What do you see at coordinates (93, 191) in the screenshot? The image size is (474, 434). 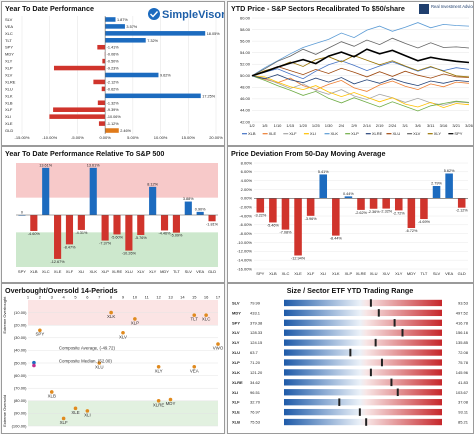 I see `bar-xlk` at bounding box center [93, 191].